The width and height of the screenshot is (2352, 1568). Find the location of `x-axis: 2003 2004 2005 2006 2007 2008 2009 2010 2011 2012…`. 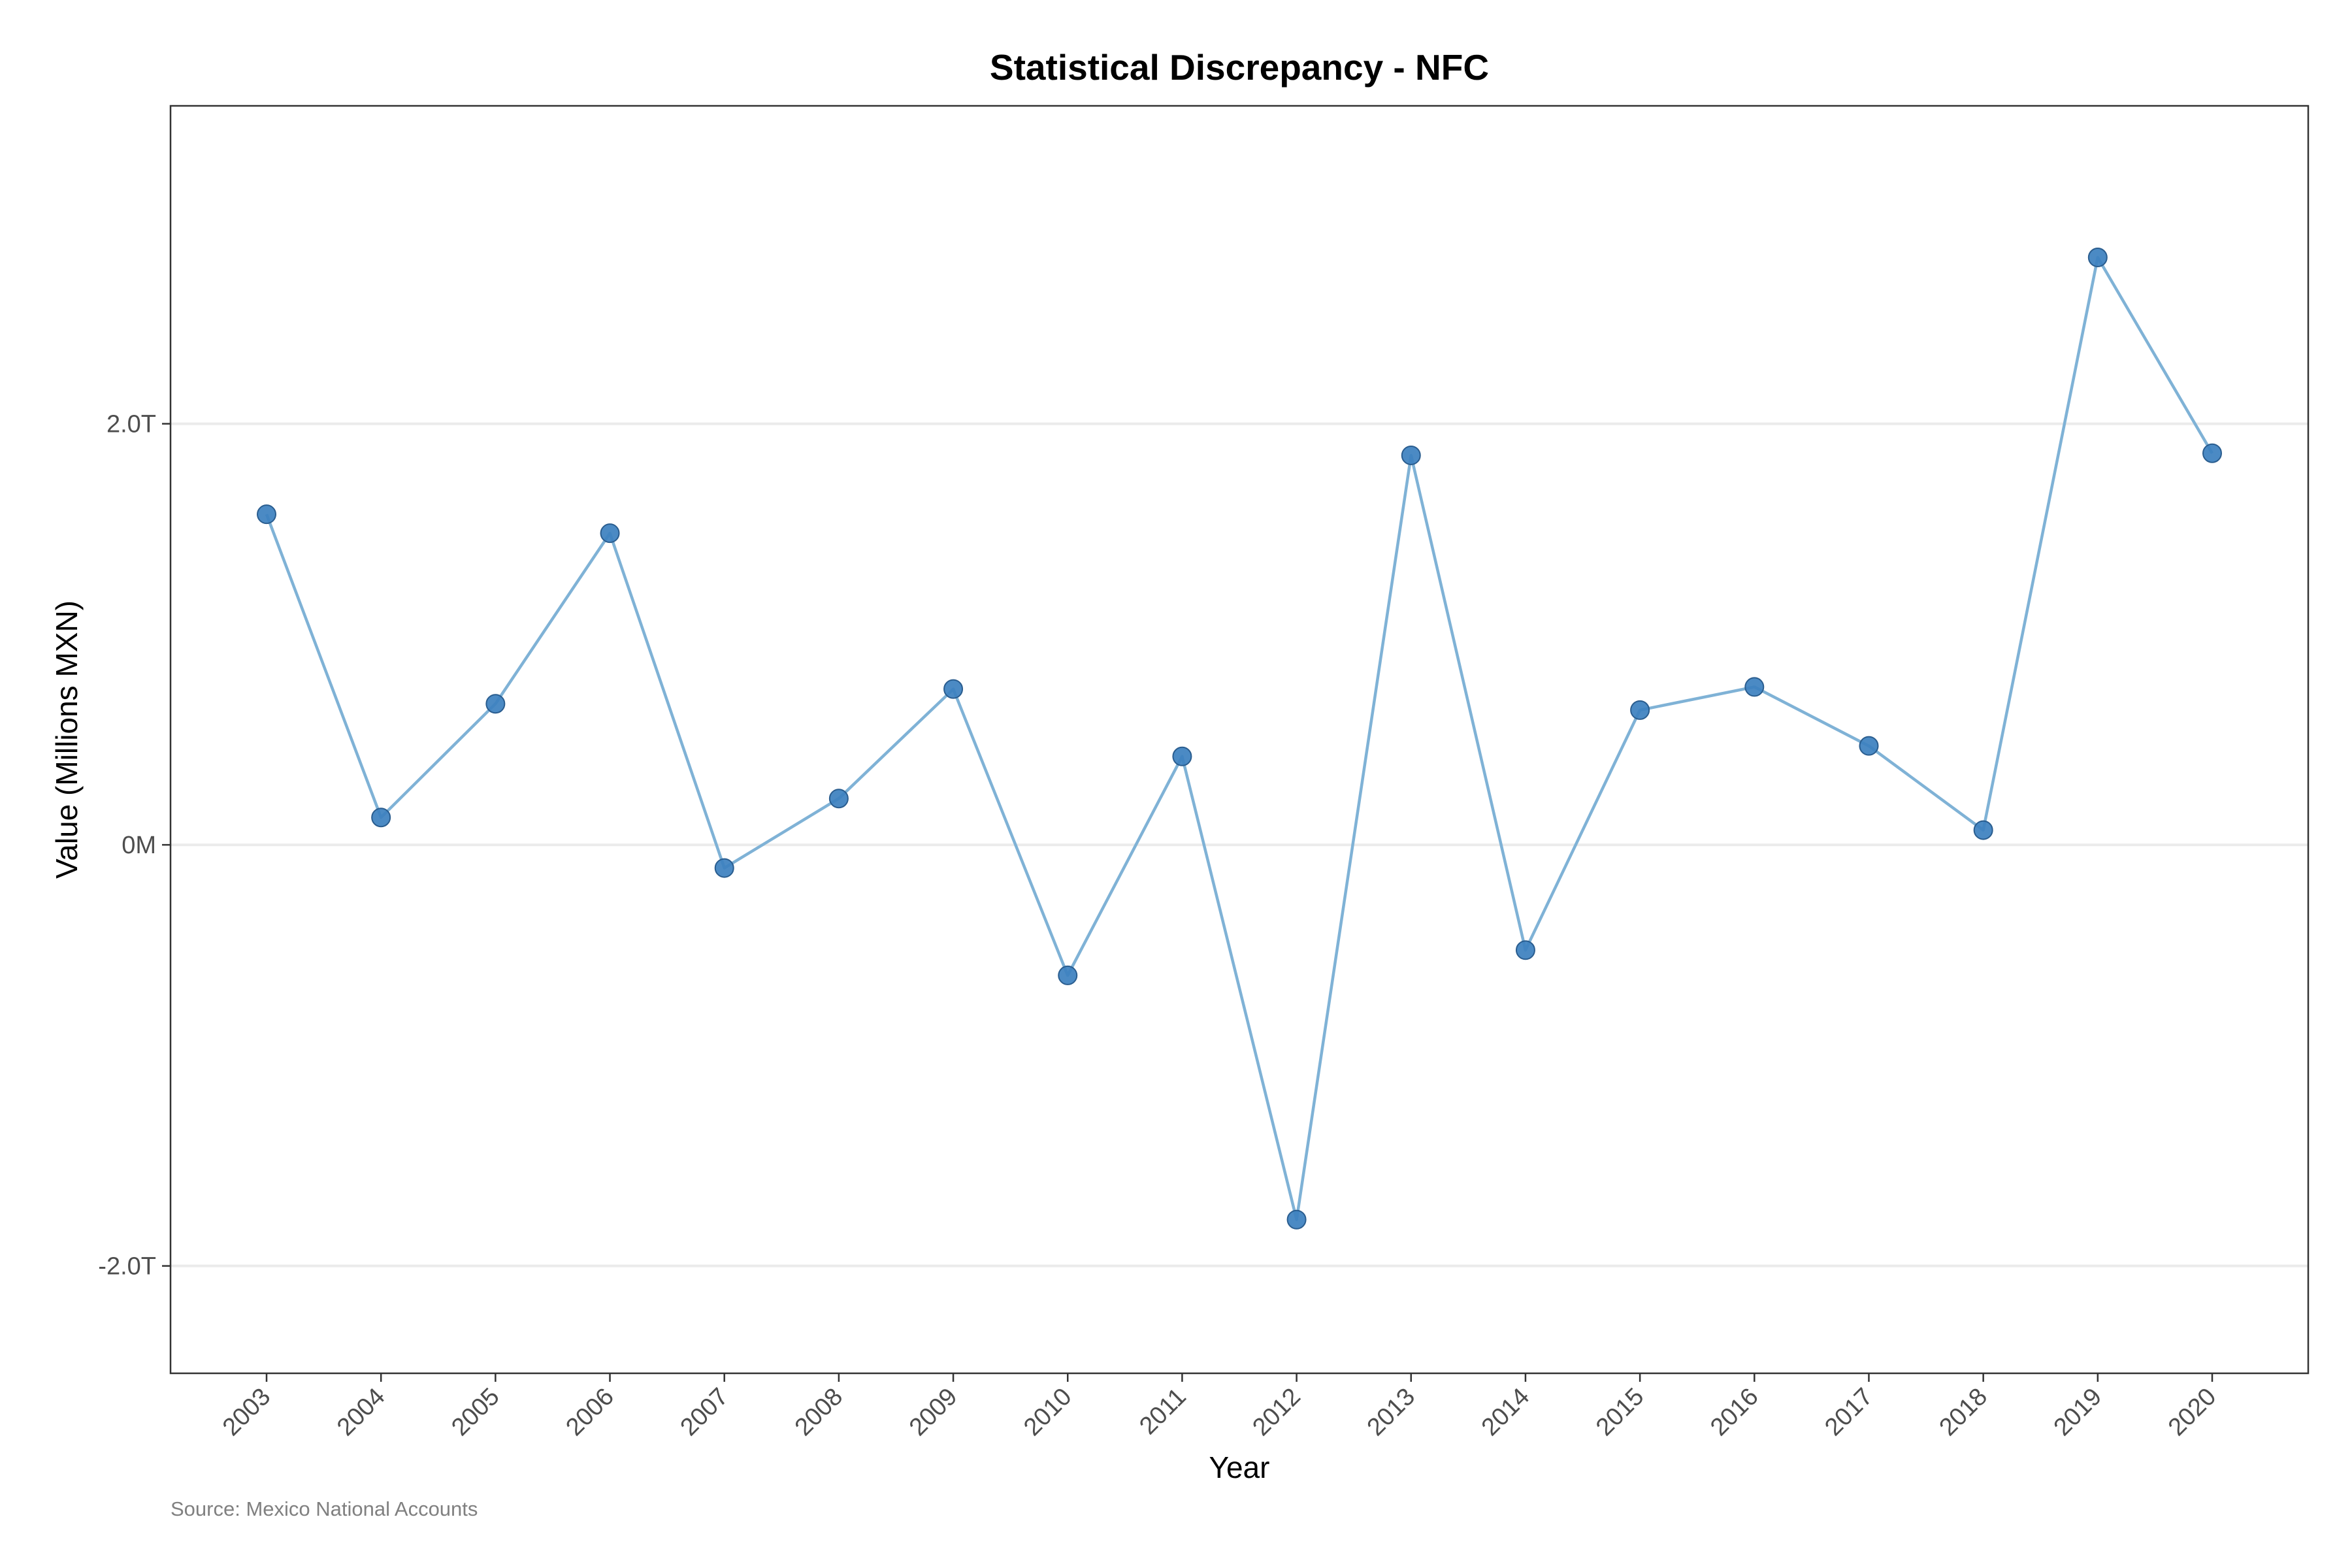

x-axis: 2003 2004 2005 2006 2007 2008 2009 2010 2011 2012… is located at coordinates (1219, 1407).